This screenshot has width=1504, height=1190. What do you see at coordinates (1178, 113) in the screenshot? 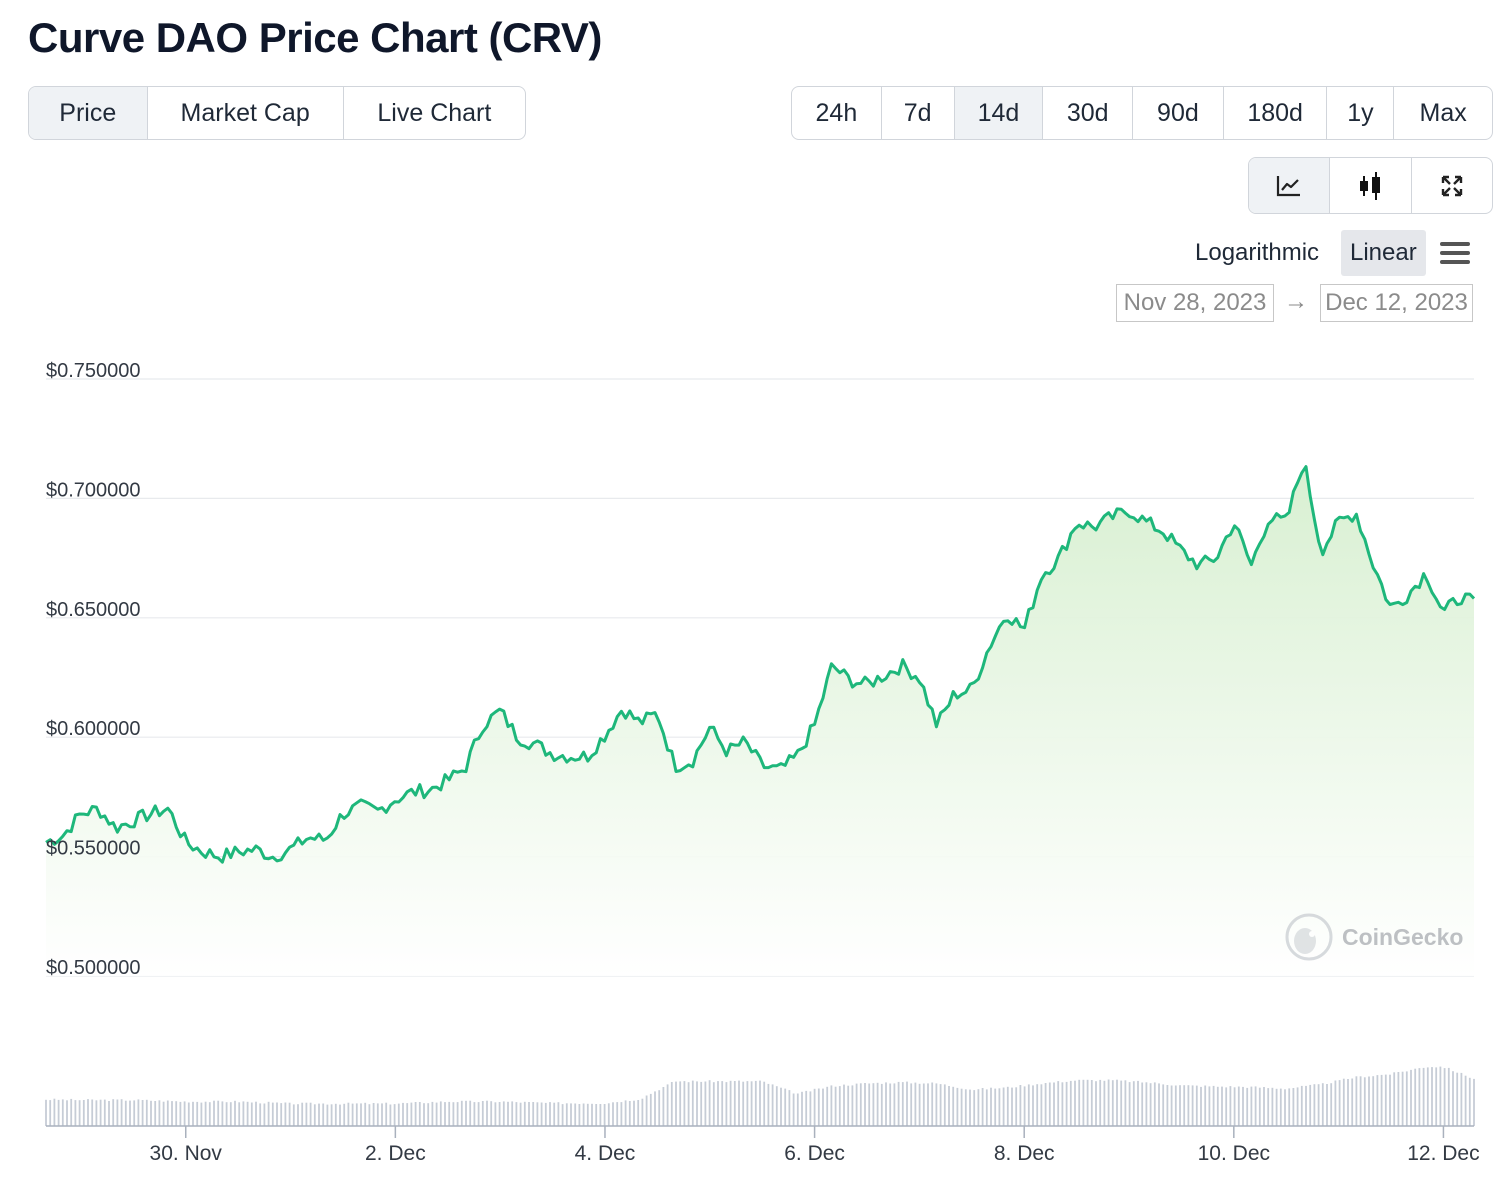
I see `range-90d: 90d` at bounding box center [1178, 113].